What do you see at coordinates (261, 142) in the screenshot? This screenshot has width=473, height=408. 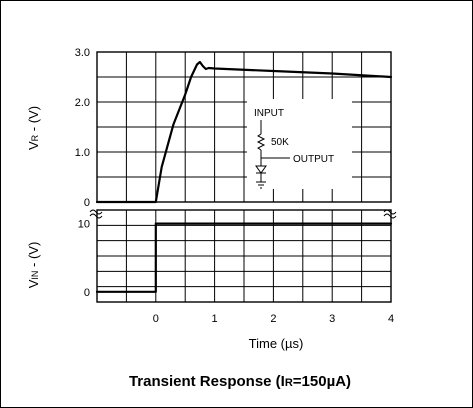 I see `resistor-symbol` at bounding box center [261, 142].